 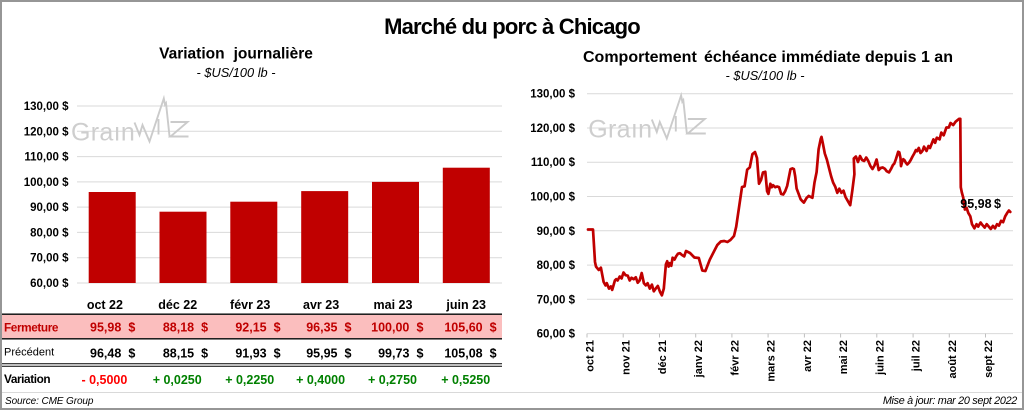 What do you see at coordinates (465, 305) in the screenshot?
I see `svg-text: juin 23` at bounding box center [465, 305].